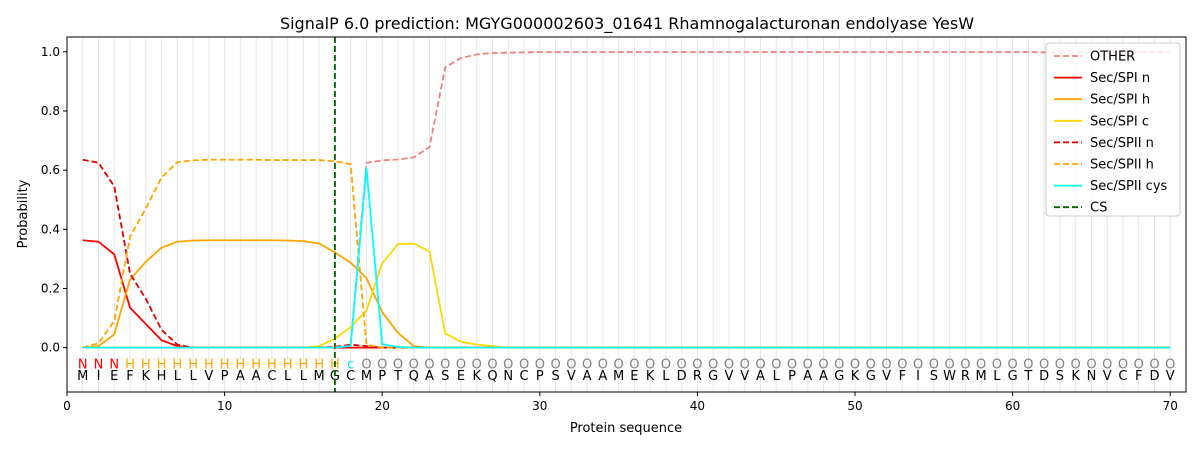 This screenshot has width=1200, height=450. I want to click on residue-label: W, so click(949, 376).